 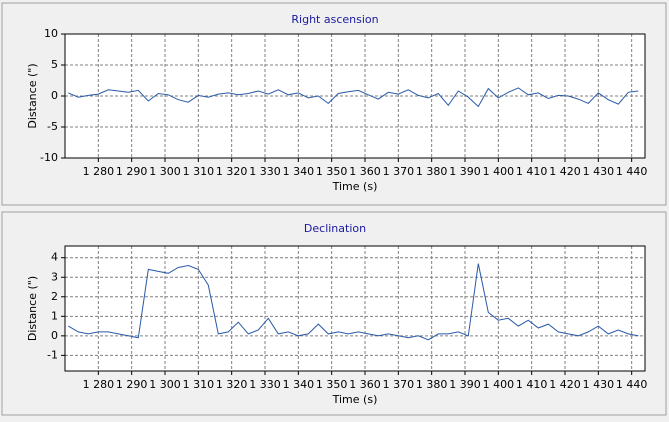 I want to click on chart-title: Declination, so click(x=335, y=228).